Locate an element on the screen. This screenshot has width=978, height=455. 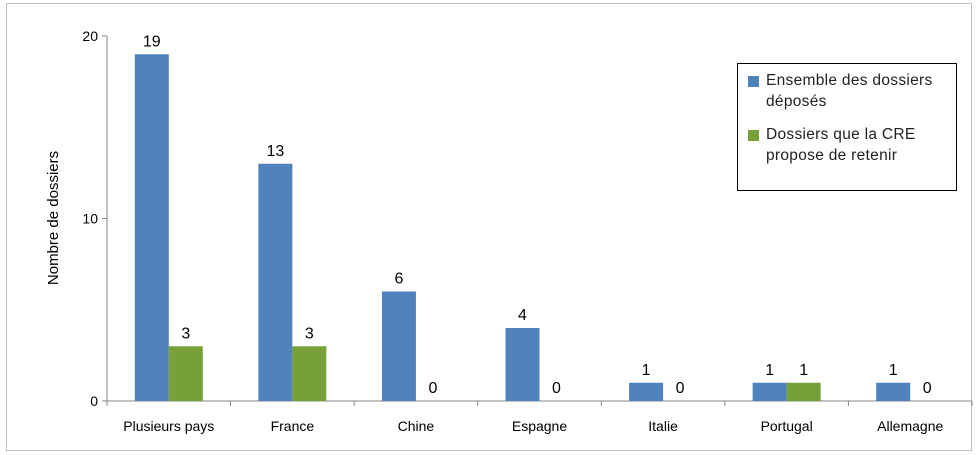
legend-label-series-1: Ensemble des dossiers déposés is located at coordinates (849, 91).